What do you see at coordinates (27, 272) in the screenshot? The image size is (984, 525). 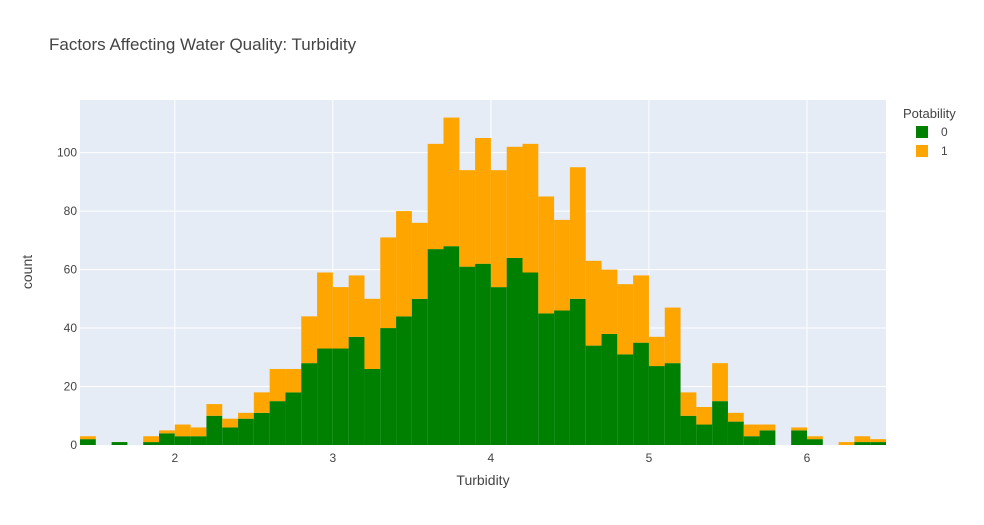 I see `y-axis-title: count` at bounding box center [27, 272].